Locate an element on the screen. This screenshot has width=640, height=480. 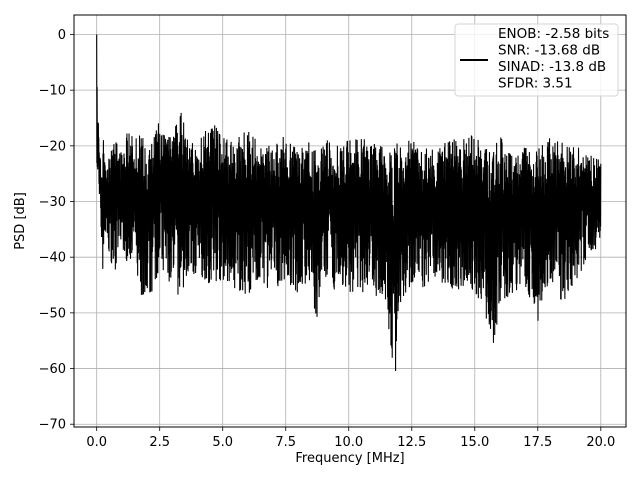
y-tick-label: −10 is located at coordinates (52, 91).